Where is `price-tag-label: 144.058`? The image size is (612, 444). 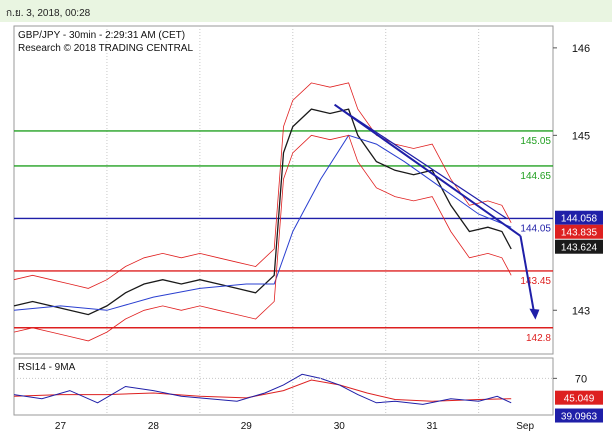
price-tag-label: 144.058 is located at coordinates (579, 219).